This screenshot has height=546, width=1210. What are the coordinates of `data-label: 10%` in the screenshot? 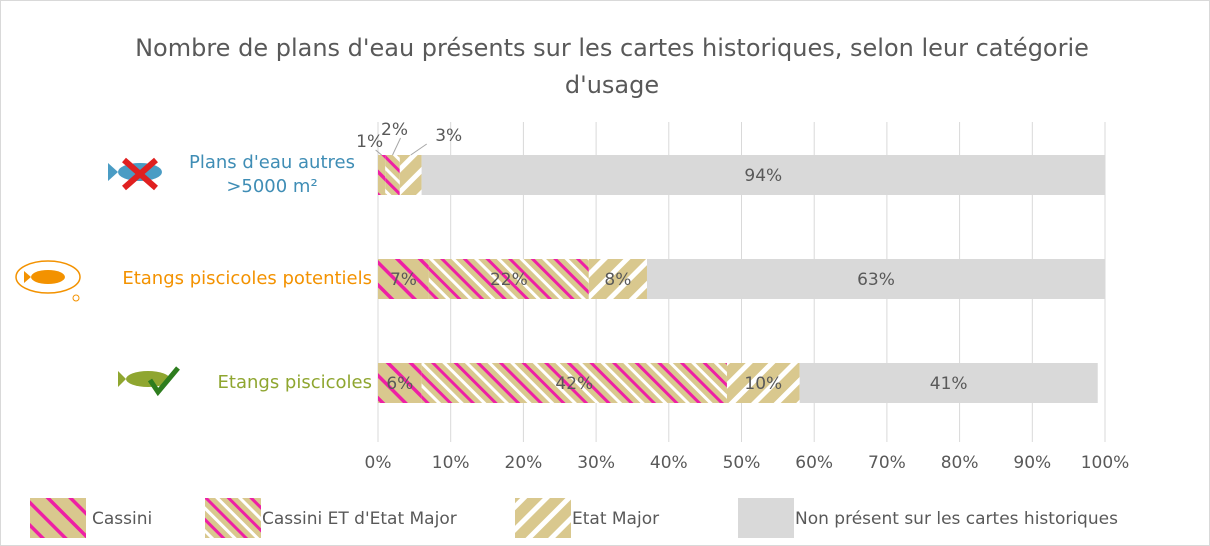 It's located at (763, 384).